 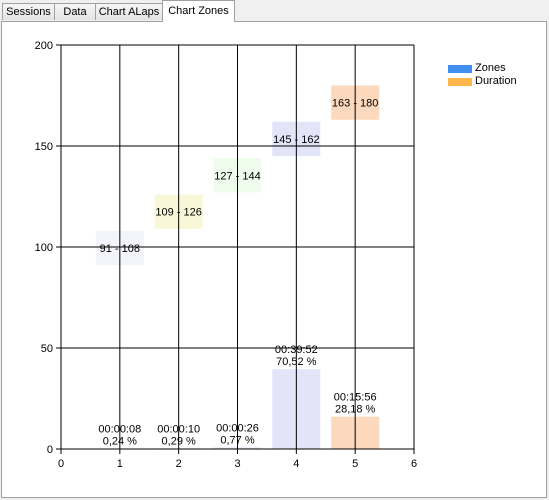 What do you see at coordinates (355, 410) in the screenshot?
I see `duration-percent-label: 28,18 %` at bounding box center [355, 410].